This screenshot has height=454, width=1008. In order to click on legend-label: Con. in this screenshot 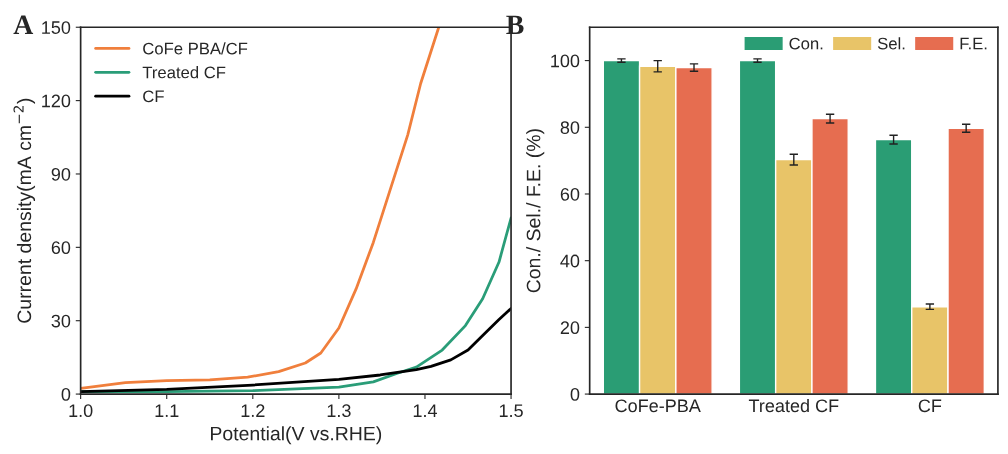, I will do `click(806, 43)`.